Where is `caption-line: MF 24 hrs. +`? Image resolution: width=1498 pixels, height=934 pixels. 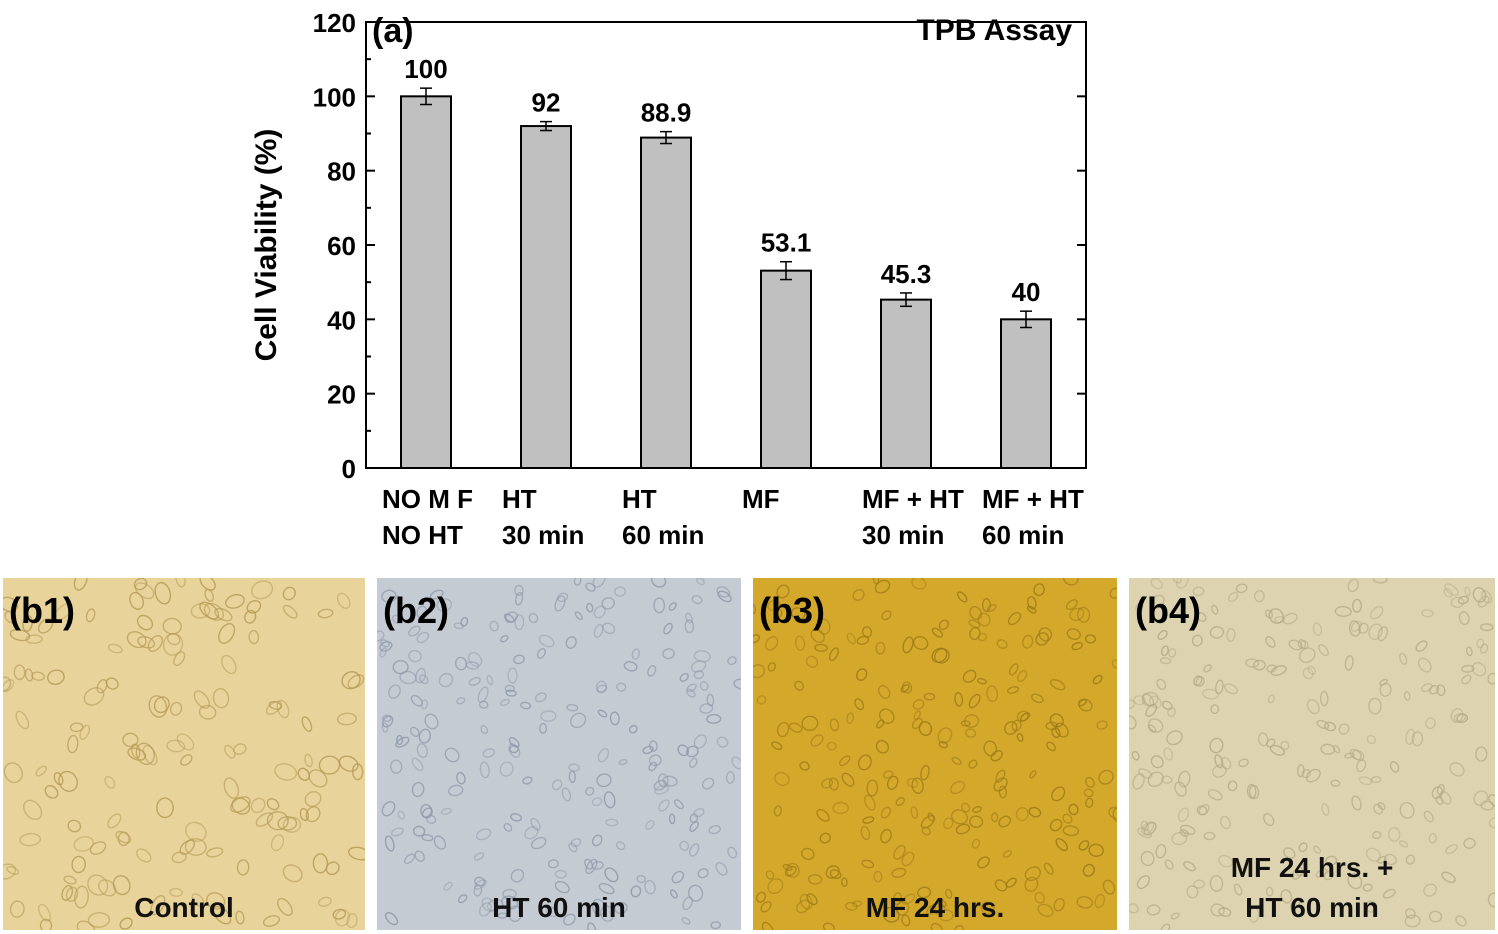 caption-line: MF 24 hrs. + is located at coordinates (1312, 867).